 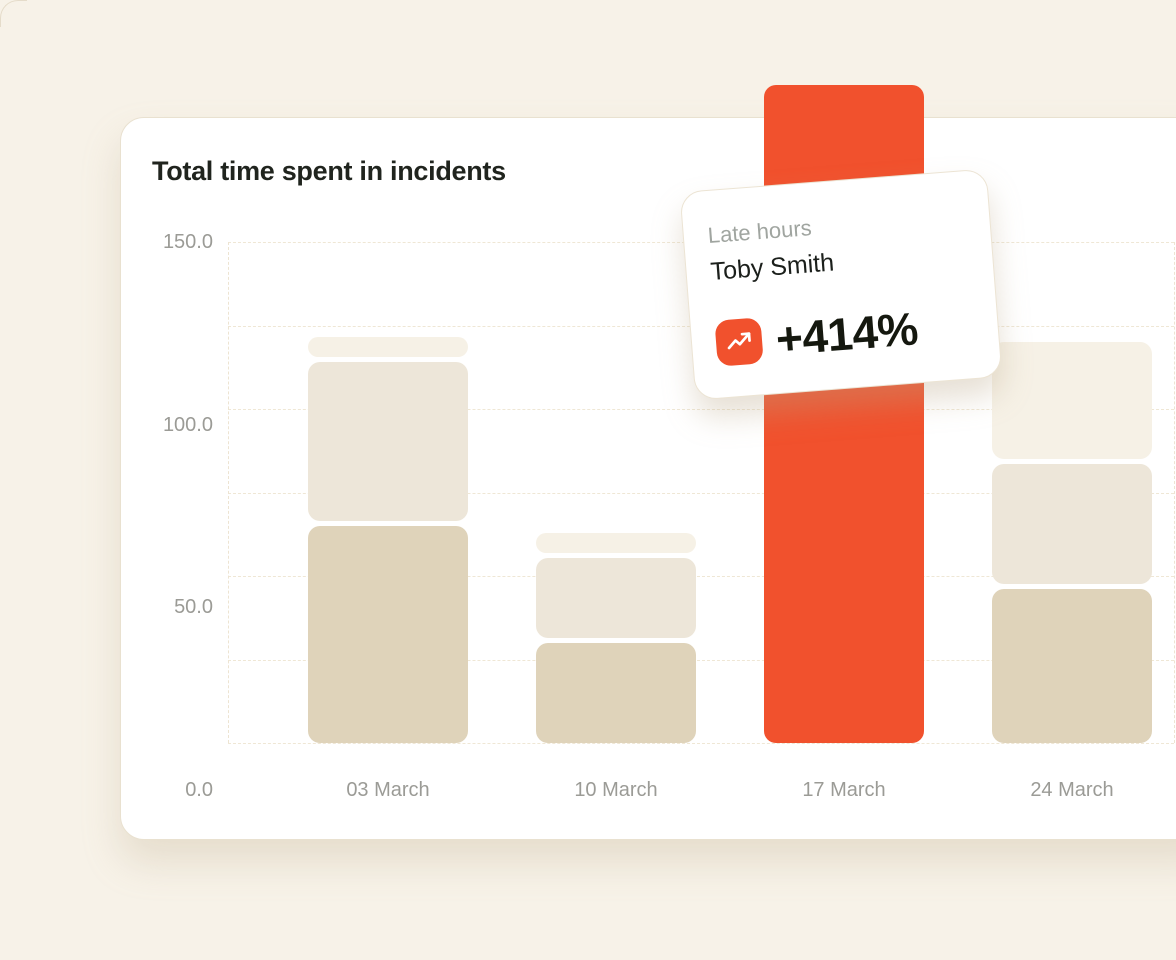 I want to click on y-axis-tick: 150.0, so click(x=187, y=242).